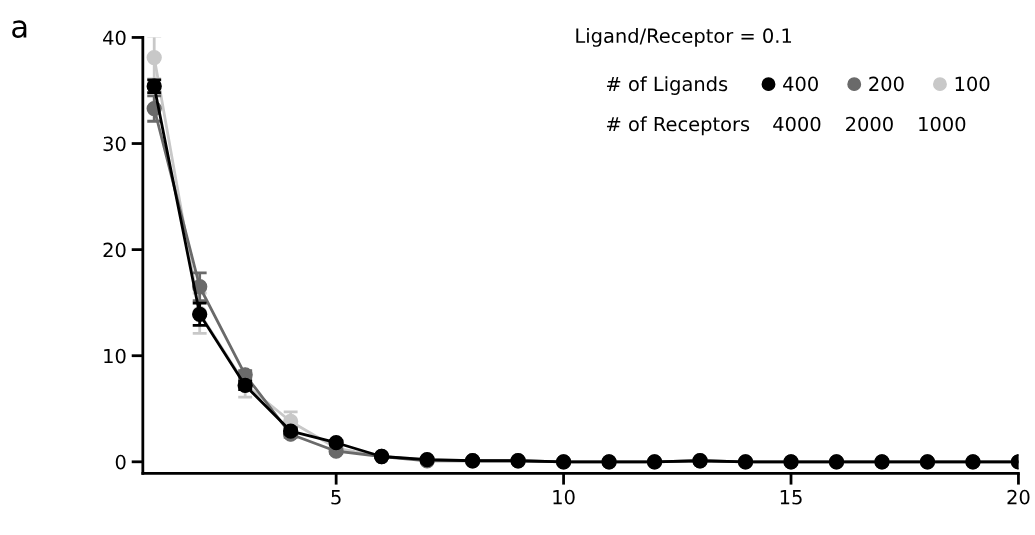 Image resolution: width=1035 pixels, height=535 pixels. Describe the element at coordinates (797, 124) in the screenshot. I see `annotation: 4000` at that location.